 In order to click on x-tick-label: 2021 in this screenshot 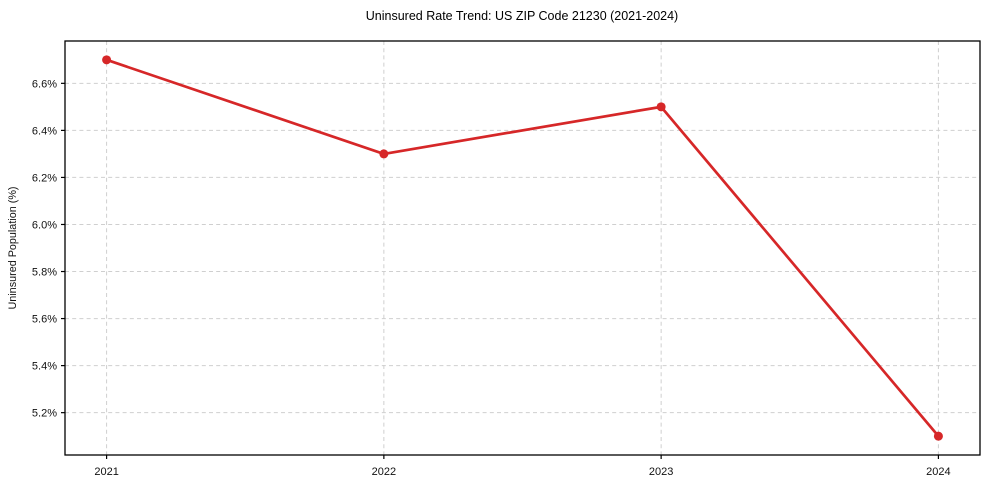, I will do `click(106, 472)`.